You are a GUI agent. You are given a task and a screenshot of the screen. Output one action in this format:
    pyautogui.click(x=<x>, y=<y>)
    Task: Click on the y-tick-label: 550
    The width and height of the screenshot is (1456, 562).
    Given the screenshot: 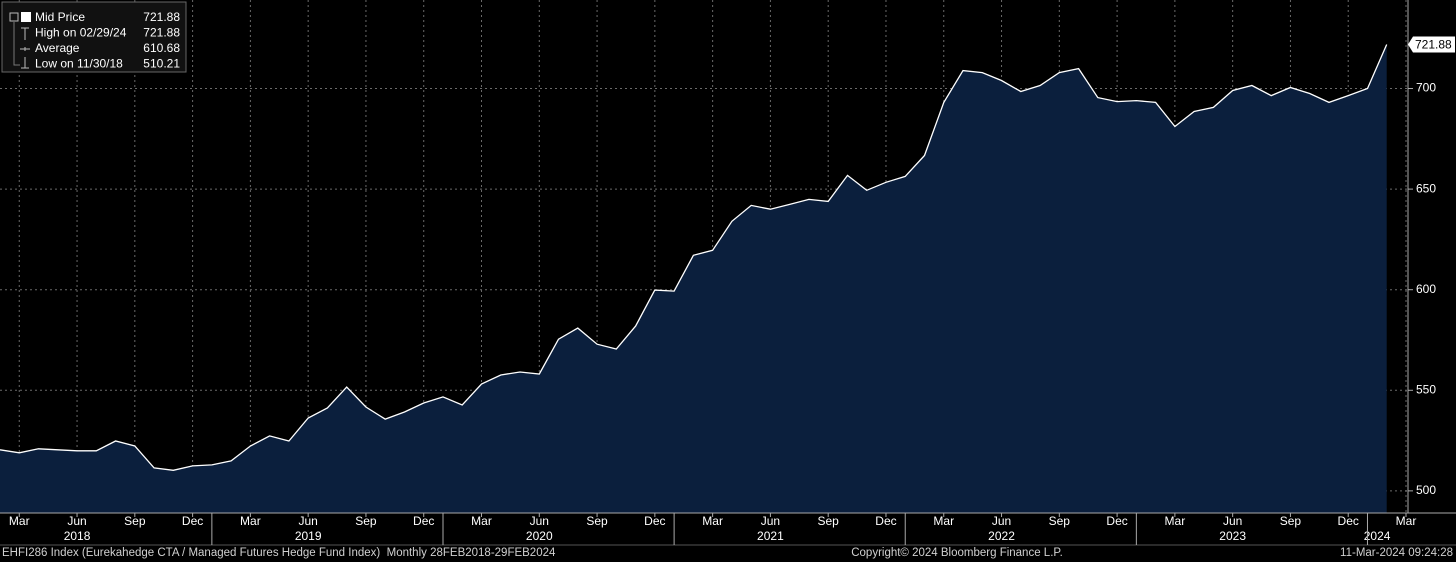 What is the action you would take?
    pyautogui.click(x=1426, y=389)
    